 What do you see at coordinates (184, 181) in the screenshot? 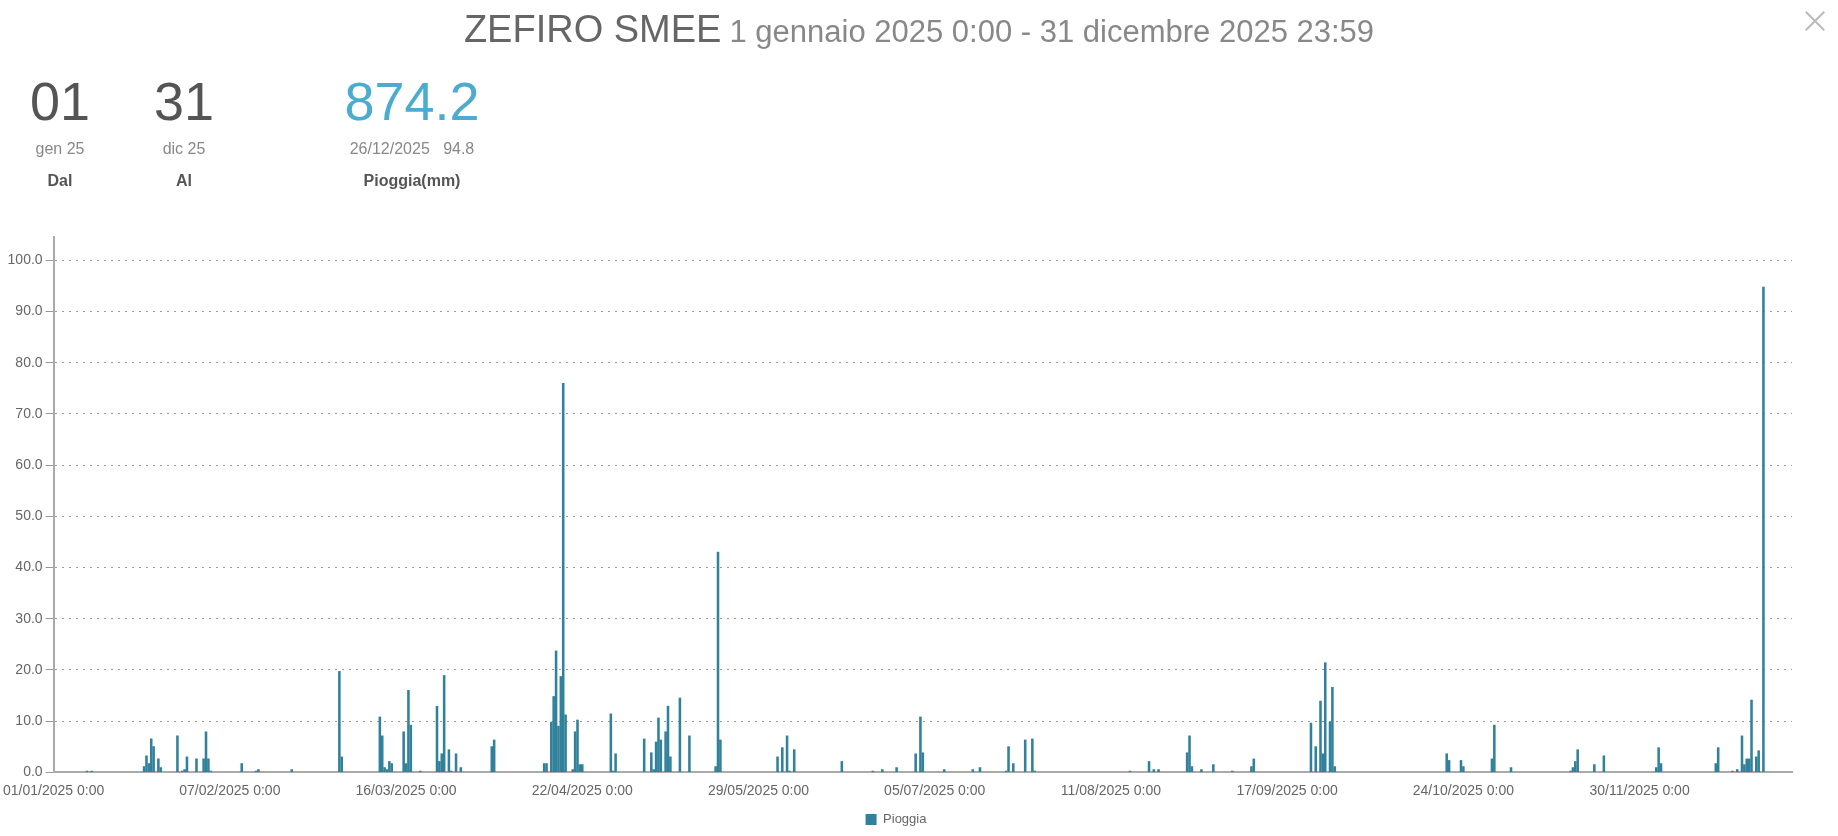
I see `text: Al` at bounding box center [184, 181].